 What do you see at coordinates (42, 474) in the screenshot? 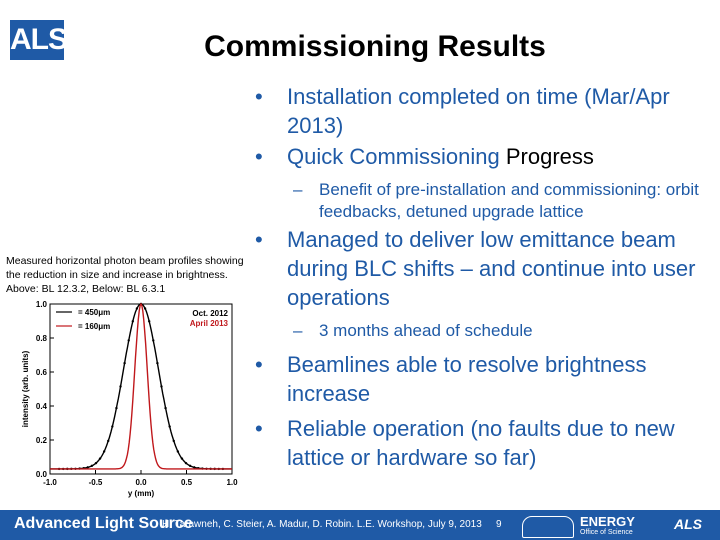
I see `y-tick-label: 0.0` at bounding box center [42, 474].